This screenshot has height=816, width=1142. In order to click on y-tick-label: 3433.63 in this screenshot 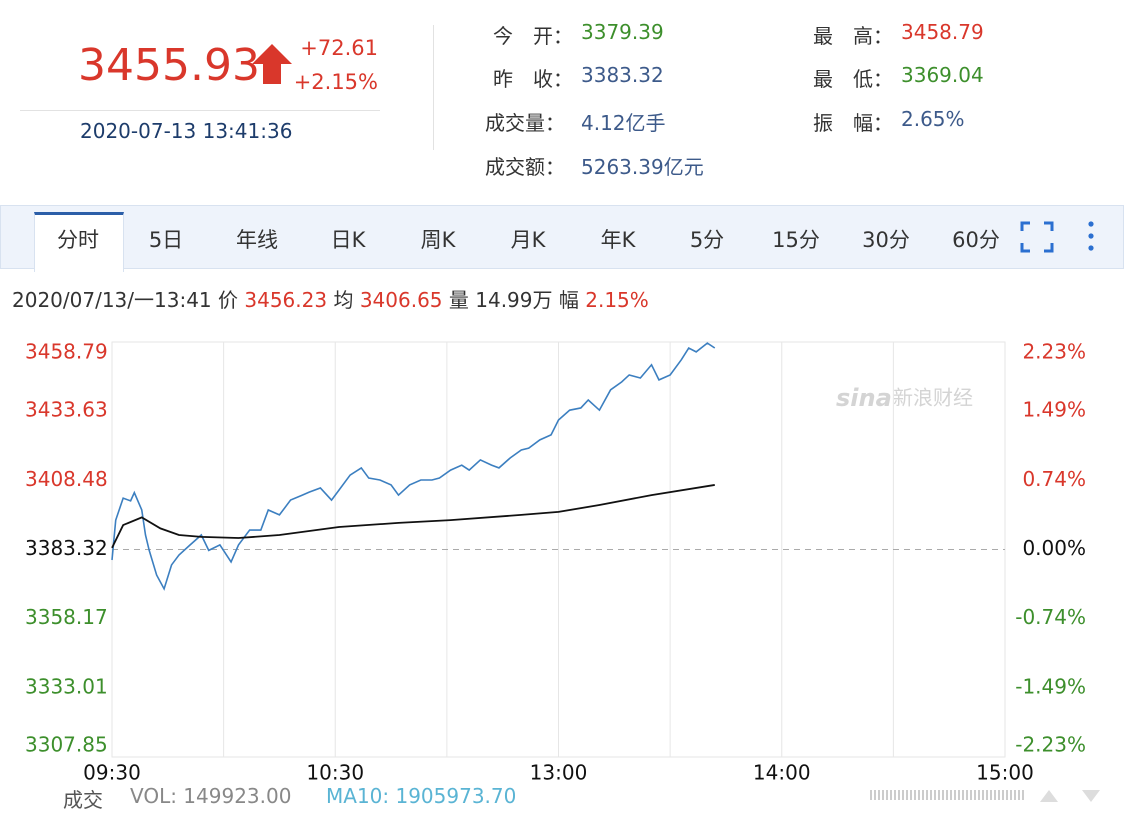, I will do `click(66, 410)`.